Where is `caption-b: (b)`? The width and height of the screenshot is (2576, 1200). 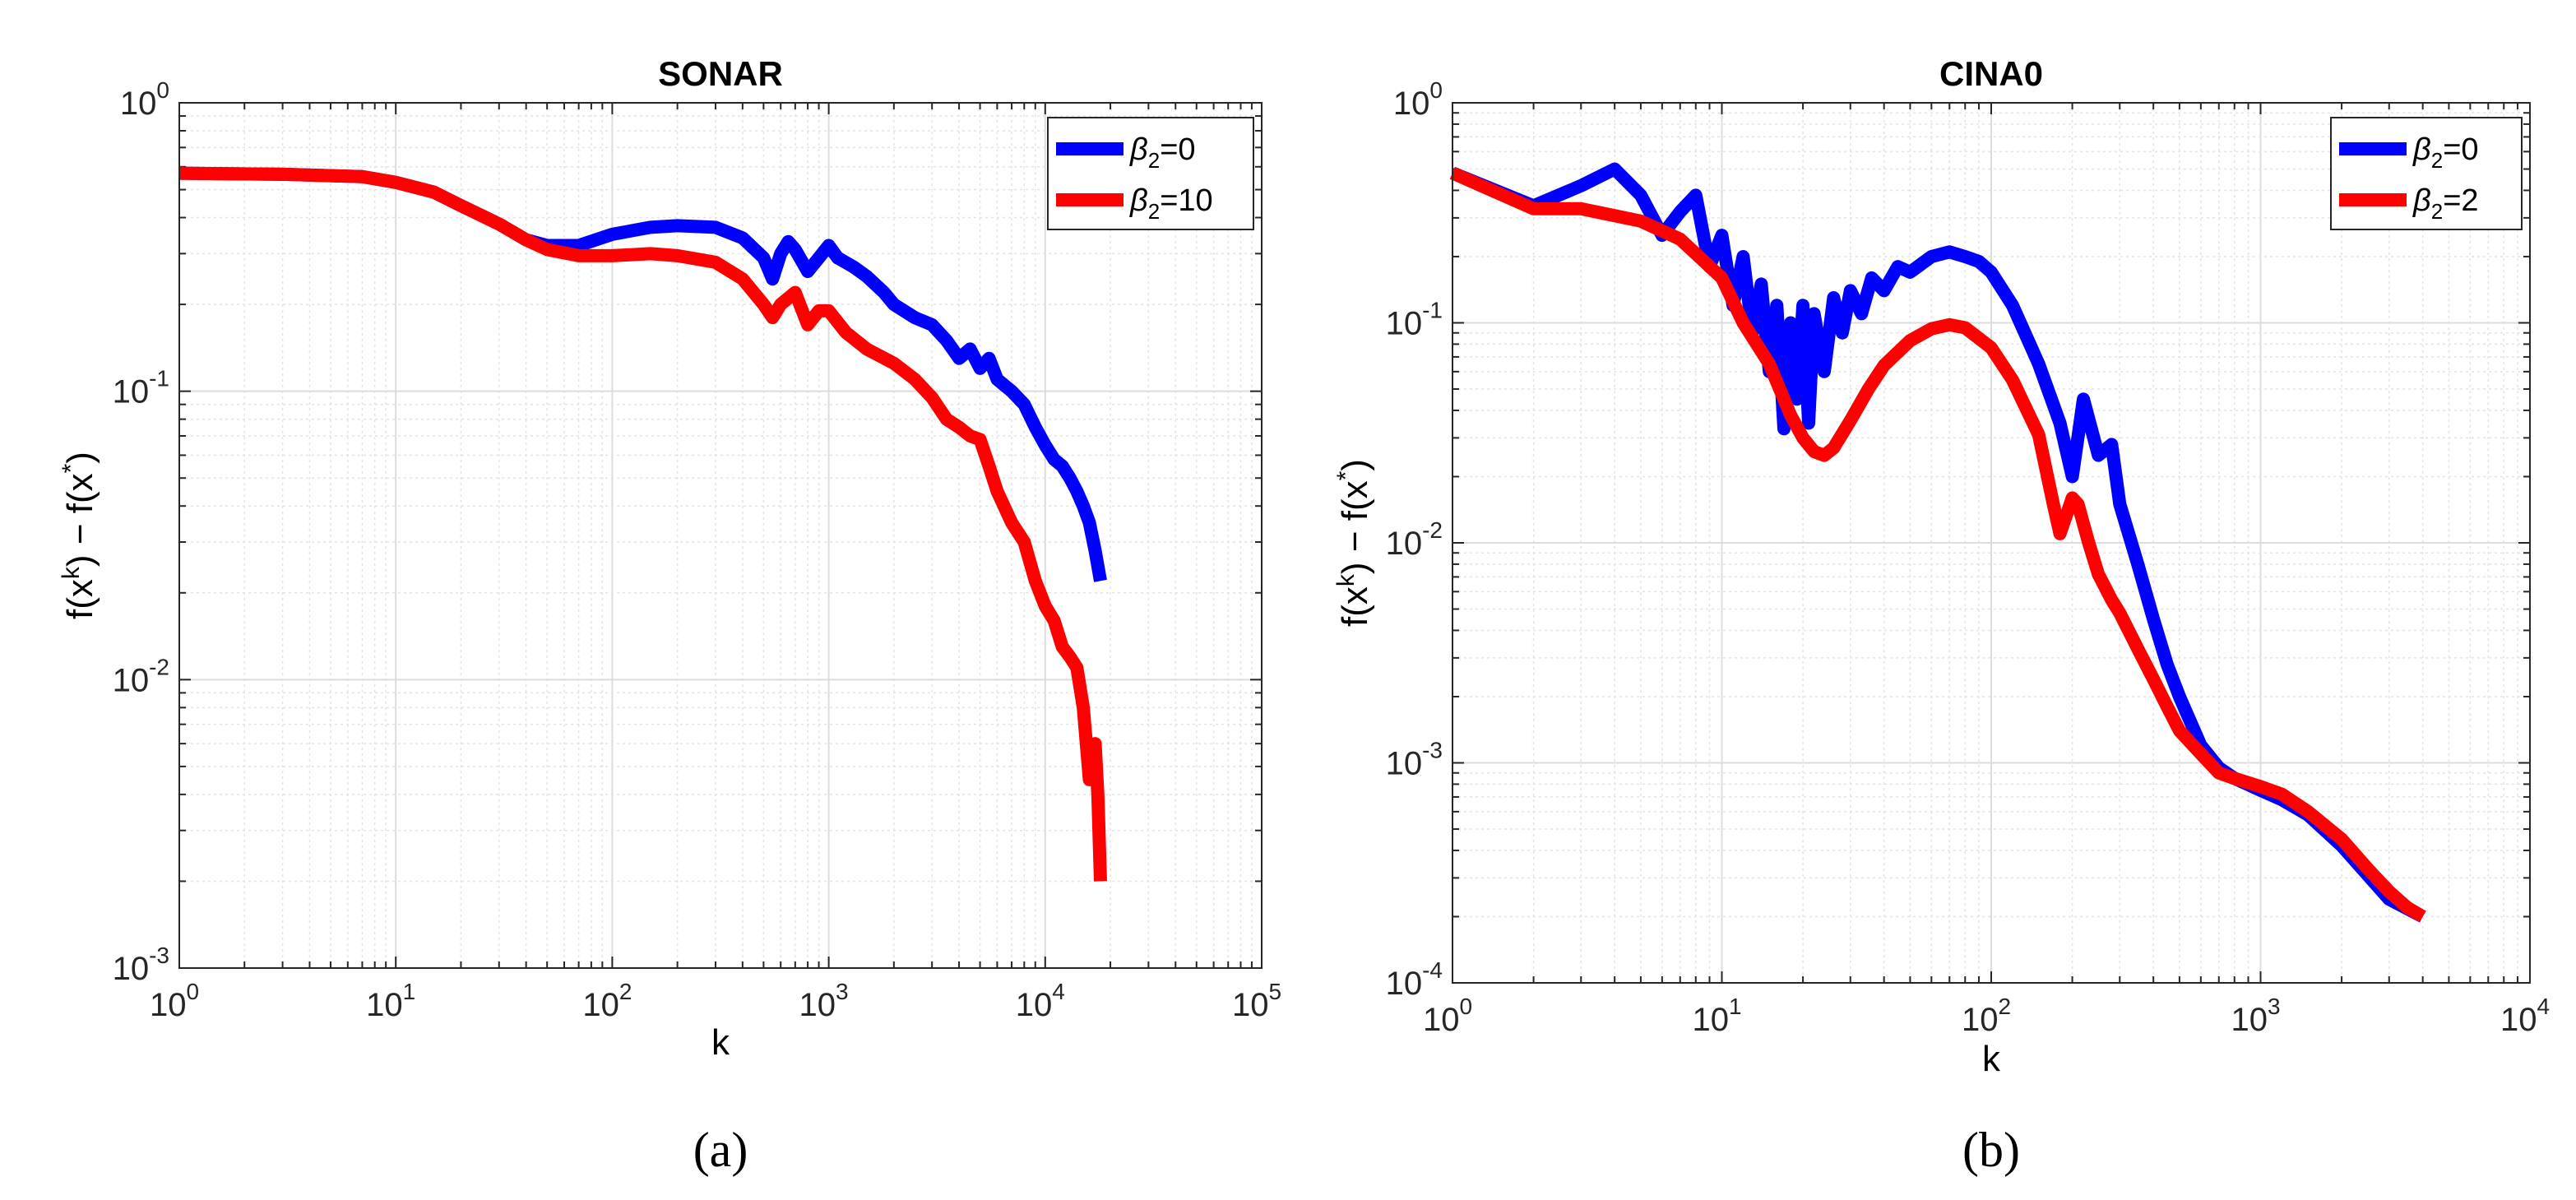
caption-b: (b) is located at coordinates (1991, 1150).